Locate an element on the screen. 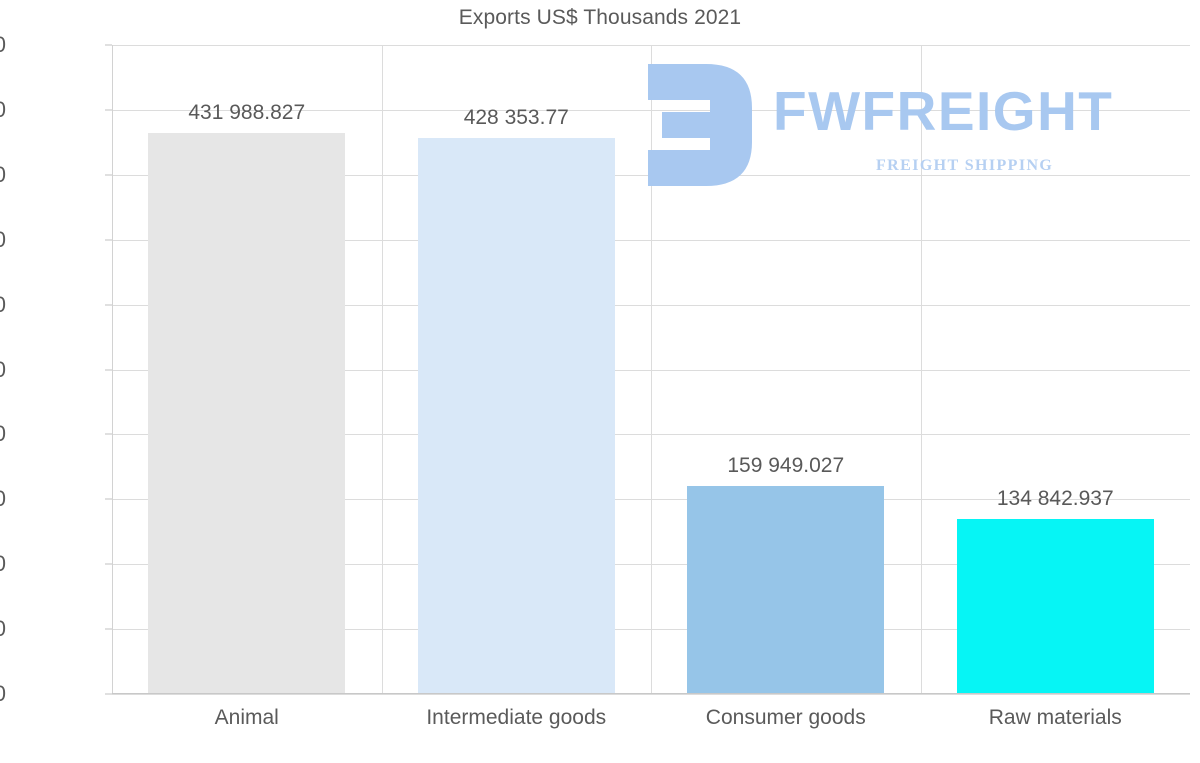 The image size is (1200, 763). y-axis-tick-label: 50 000 is located at coordinates (3, 629).